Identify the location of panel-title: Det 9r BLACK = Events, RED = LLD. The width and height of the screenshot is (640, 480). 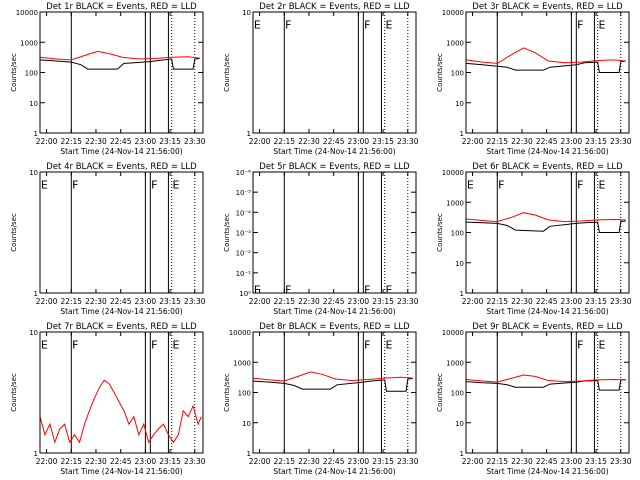
(547, 327).